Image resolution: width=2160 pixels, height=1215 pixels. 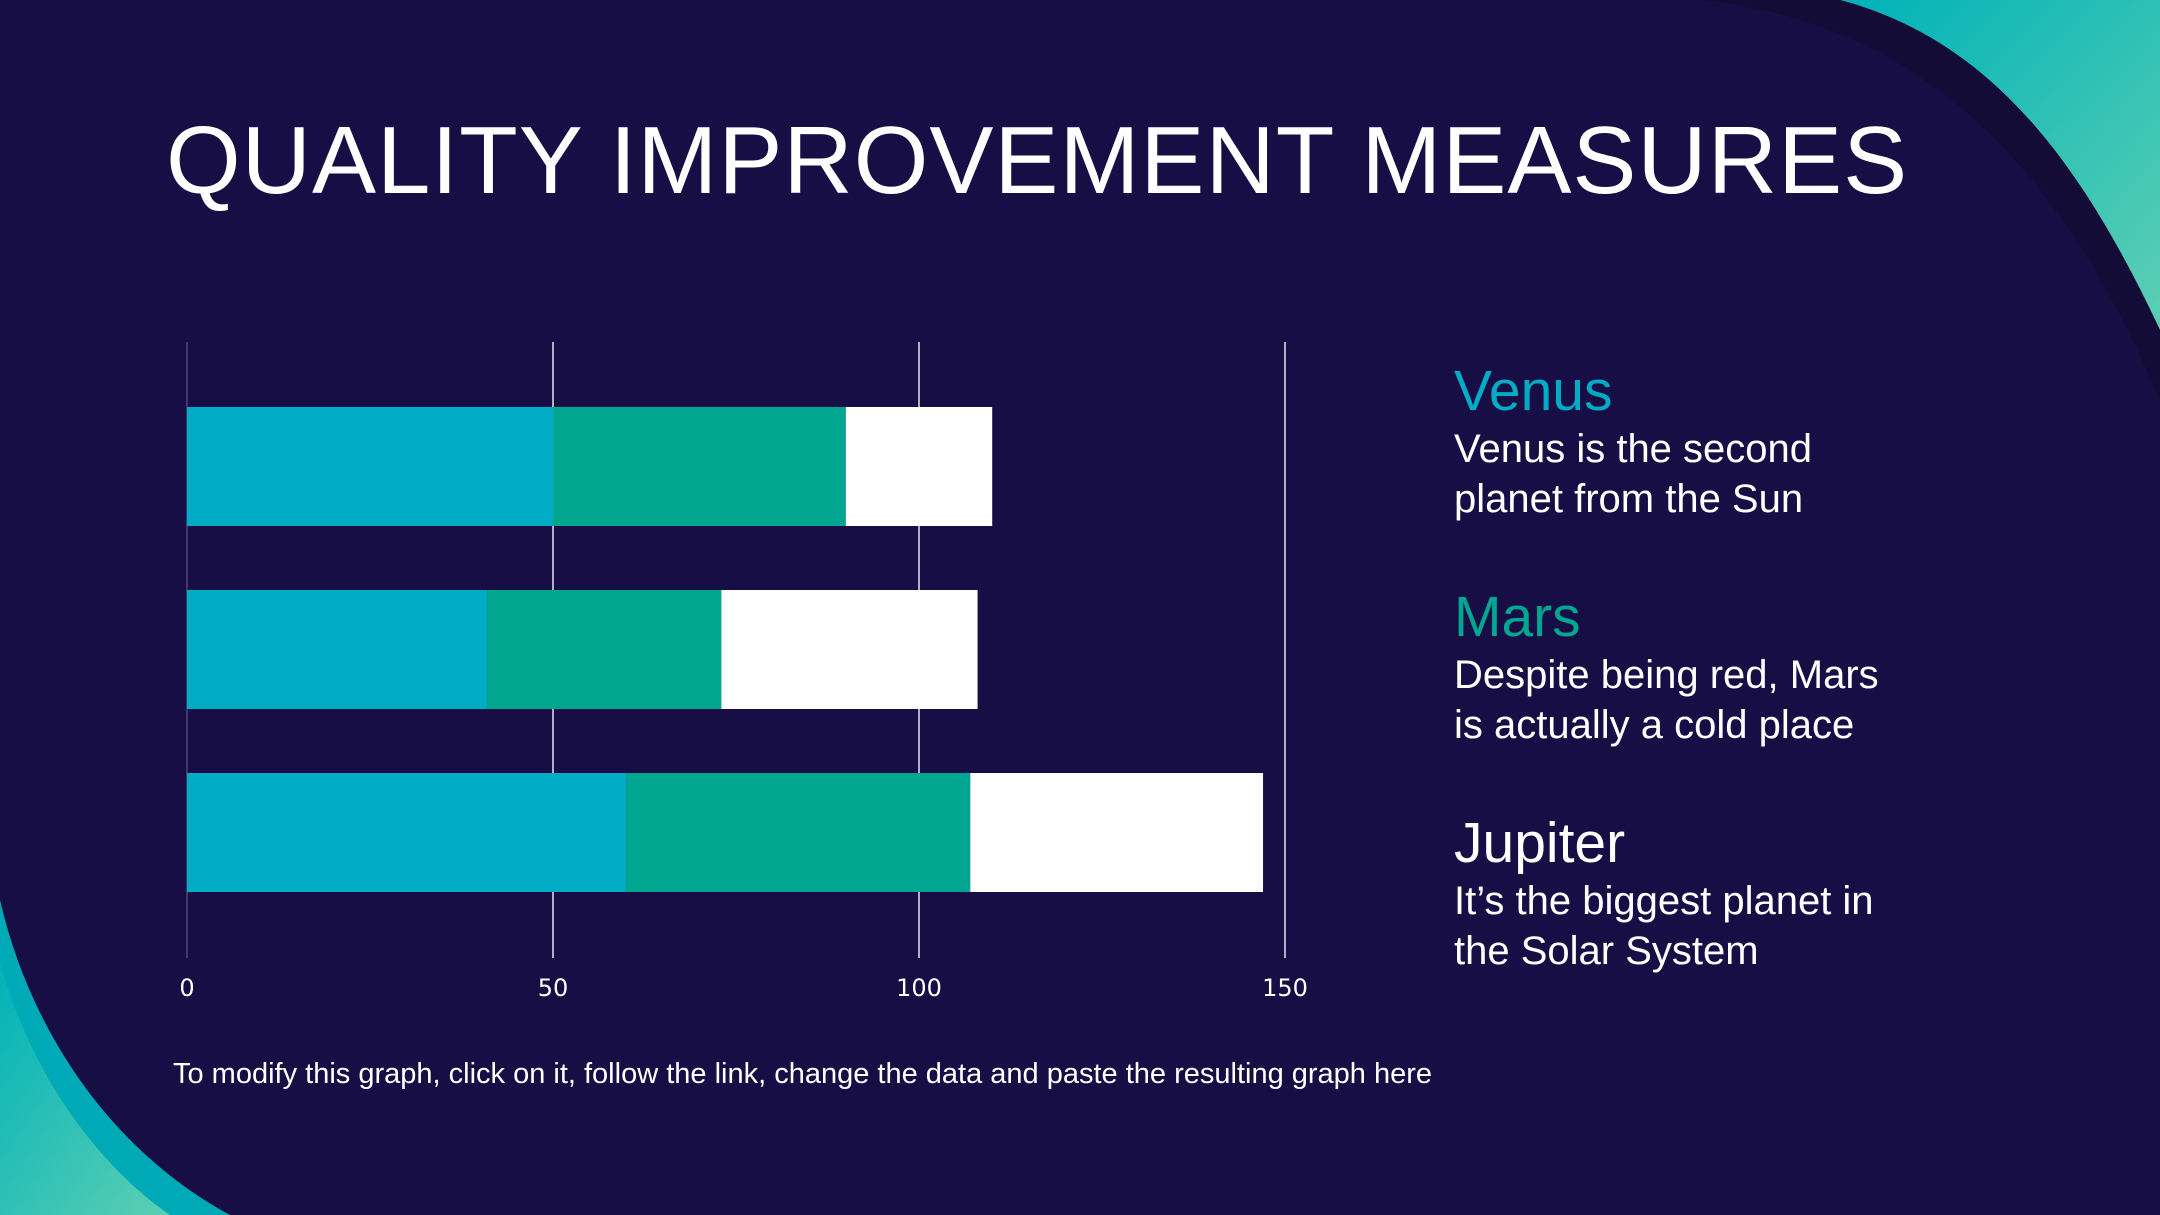 I want to click on x-tick-label-150: 150, so click(x=1285, y=988).